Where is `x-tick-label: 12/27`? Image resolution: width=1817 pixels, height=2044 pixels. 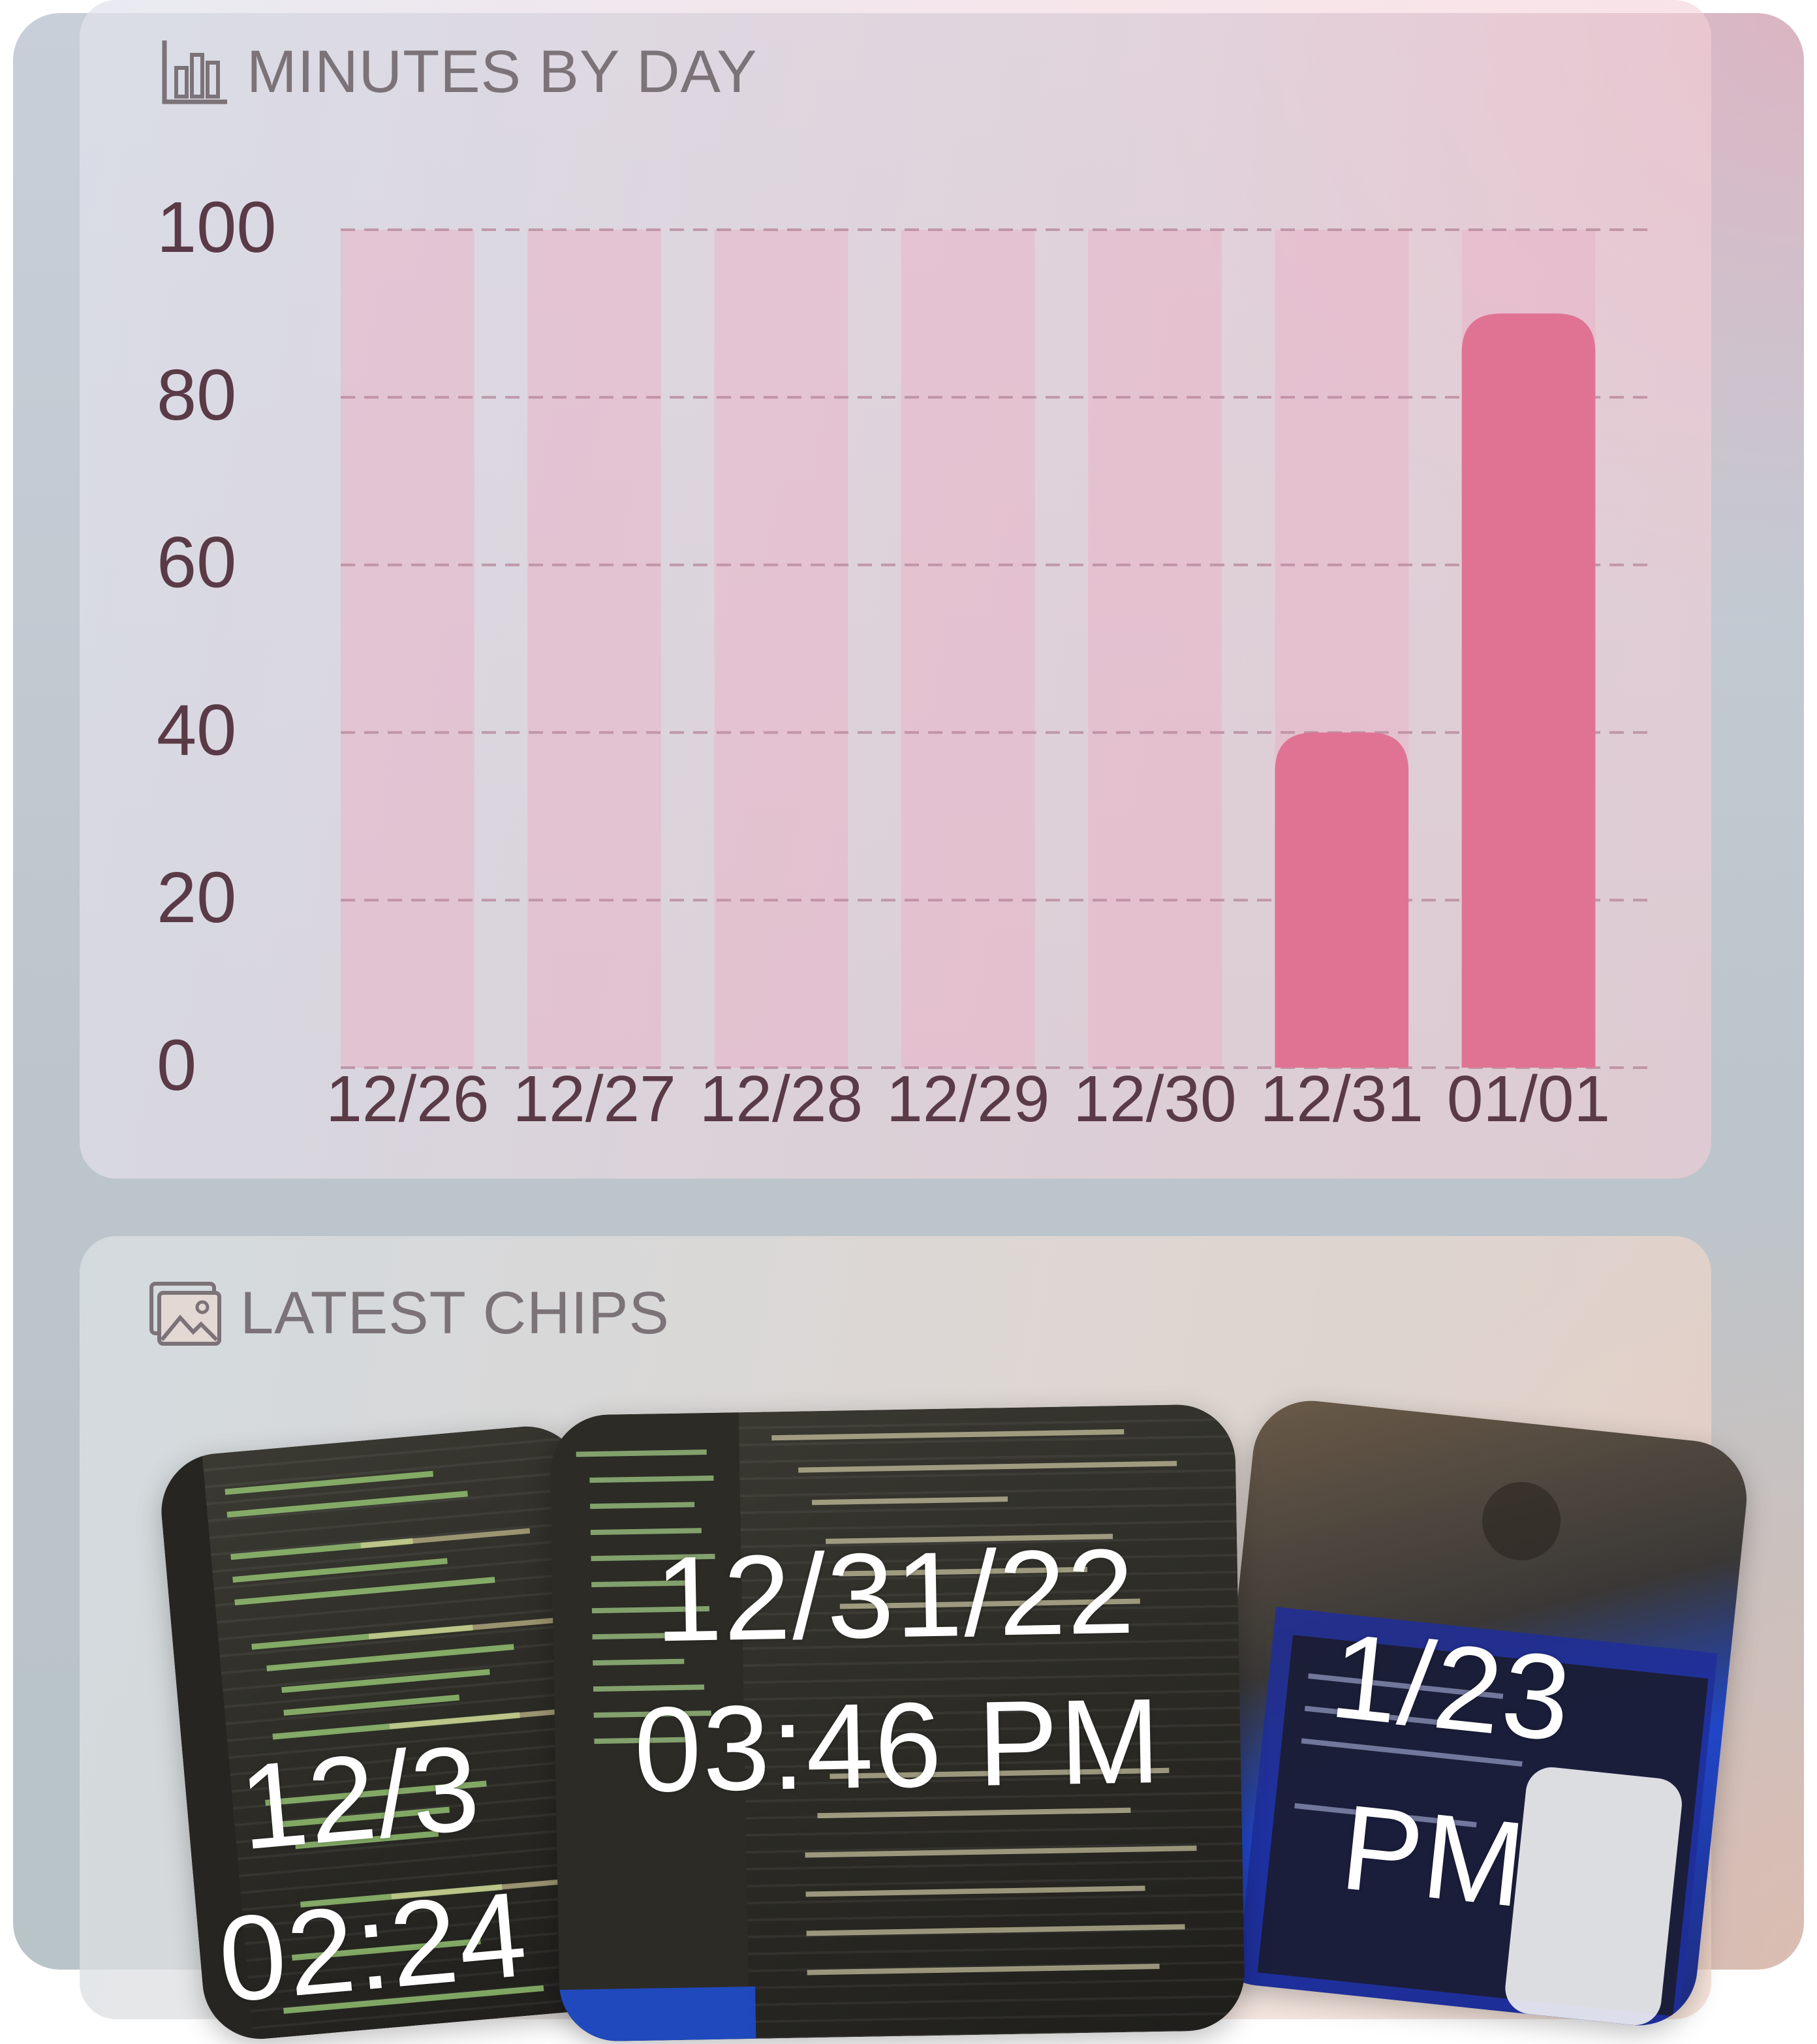 x-tick-label: 12/27 is located at coordinates (594, 1099).